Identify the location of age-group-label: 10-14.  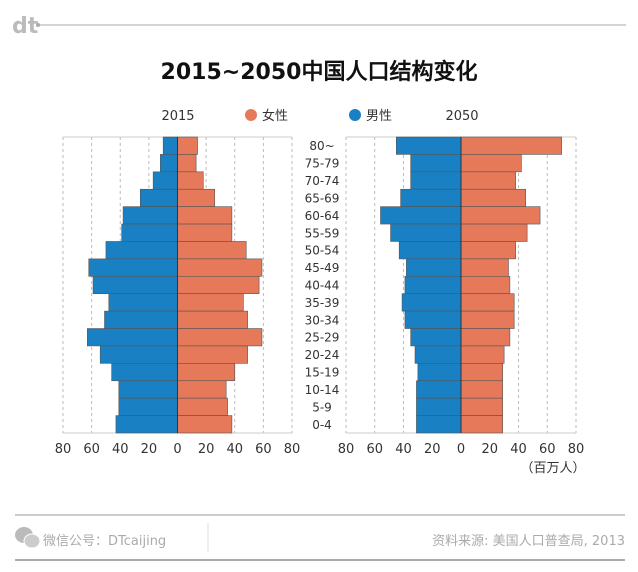
(322, 390).